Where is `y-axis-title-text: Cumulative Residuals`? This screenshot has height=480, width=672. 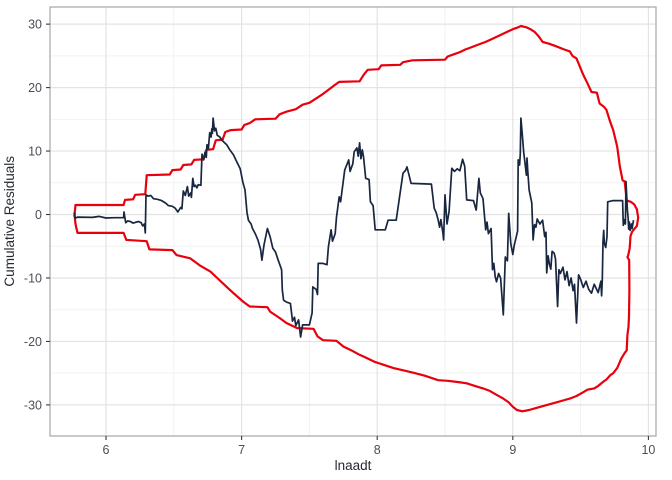 y-axis-title-text: Cumulative Residuals is located at coordinates (9, 221).